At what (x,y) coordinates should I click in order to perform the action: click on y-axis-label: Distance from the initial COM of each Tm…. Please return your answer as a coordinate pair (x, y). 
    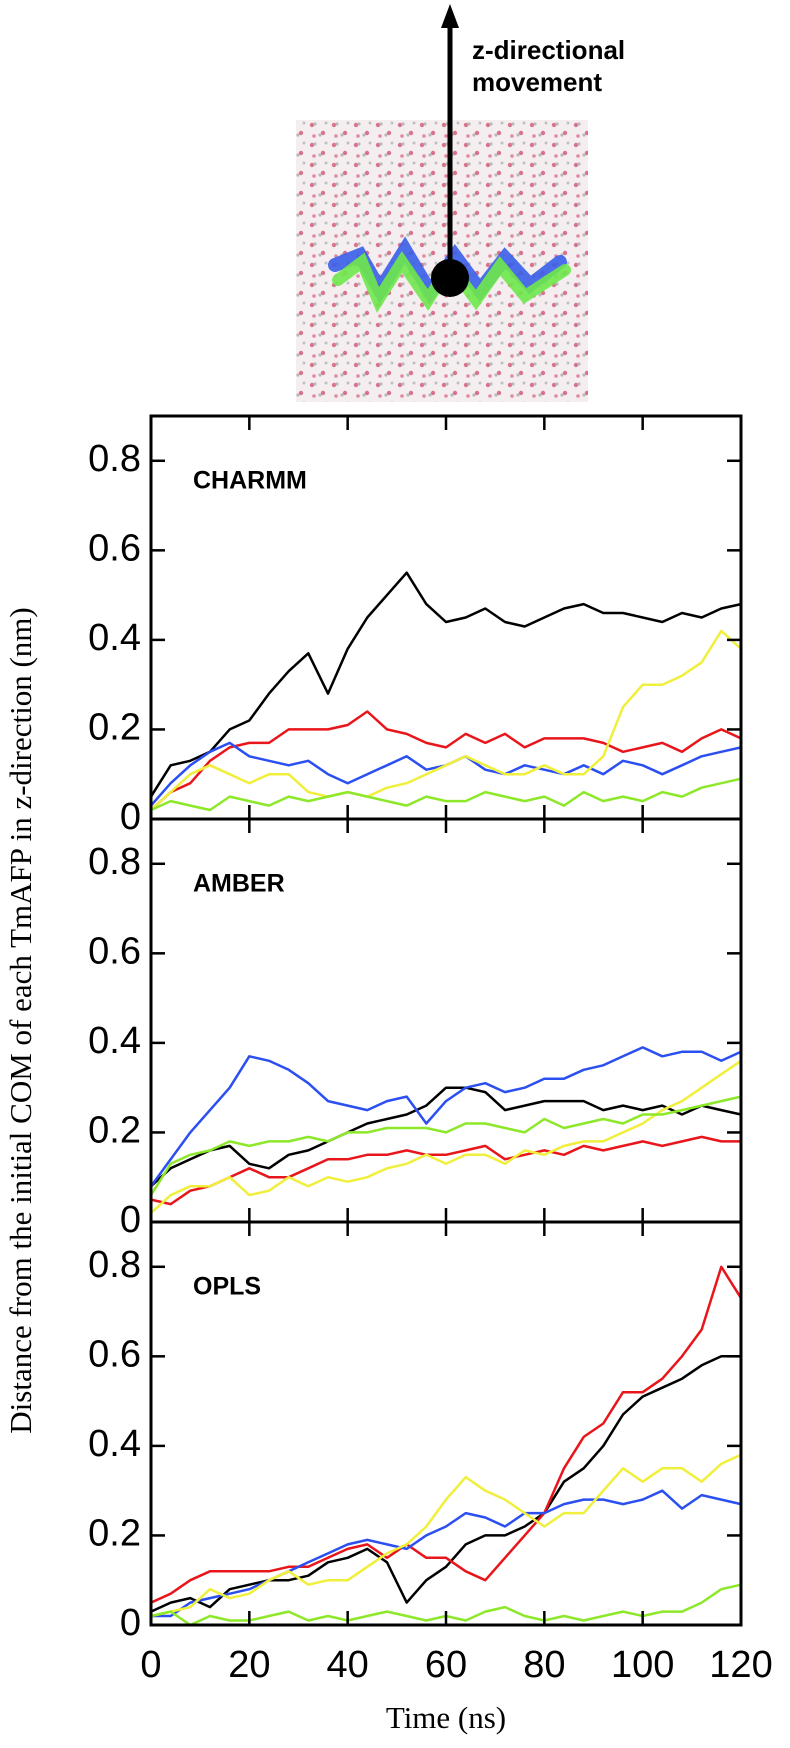
    Looking at the image, I should click on (20, 1020).